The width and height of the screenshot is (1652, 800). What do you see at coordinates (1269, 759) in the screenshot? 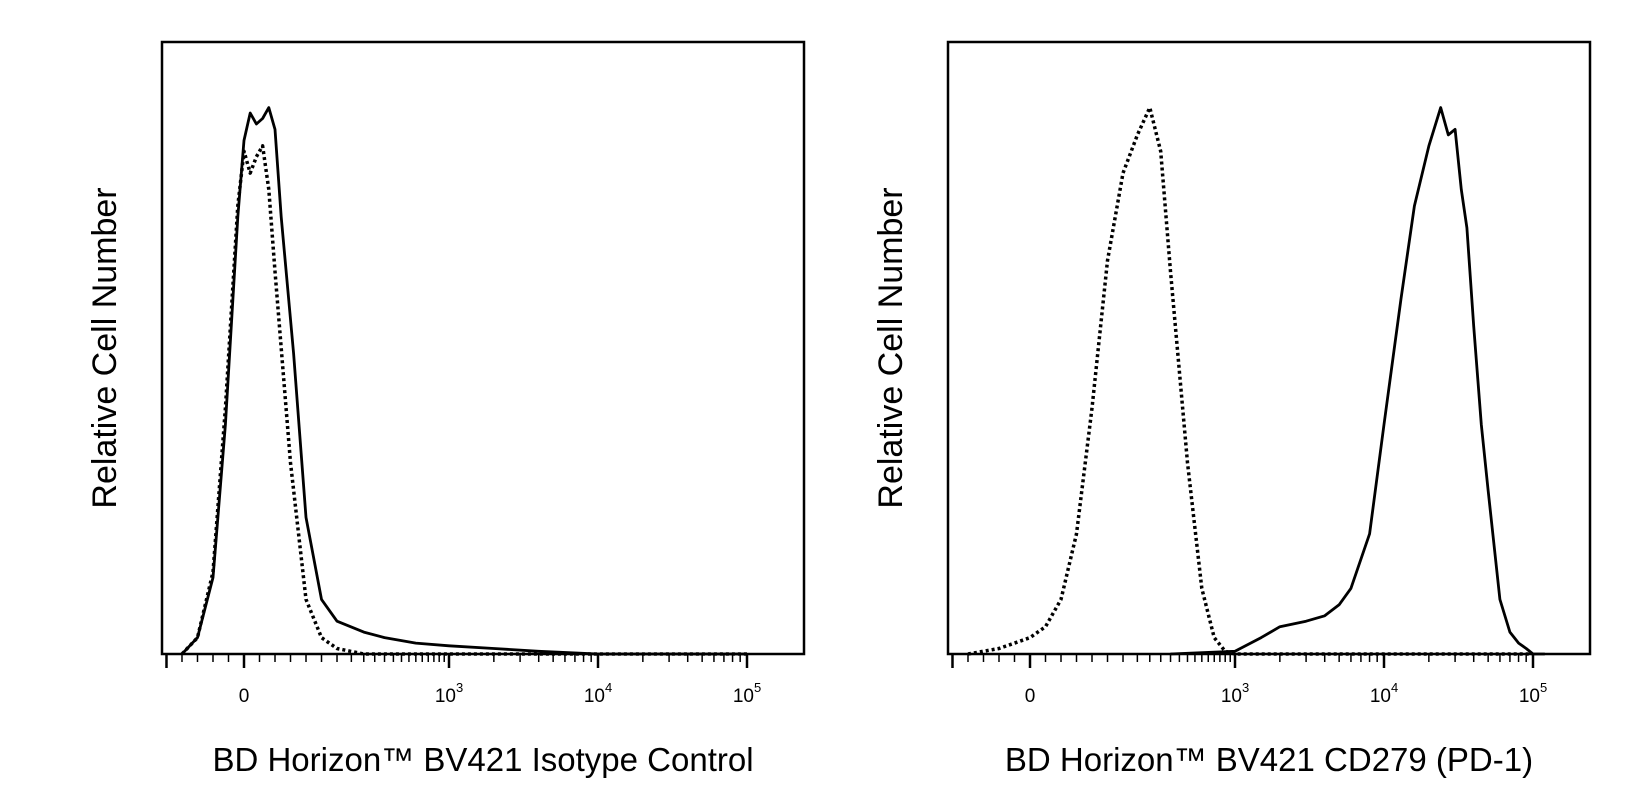
I see `x-axis-title: BD Horizon™ BV421 CD279 (PD-1)` at bounding box center [1269, 759].